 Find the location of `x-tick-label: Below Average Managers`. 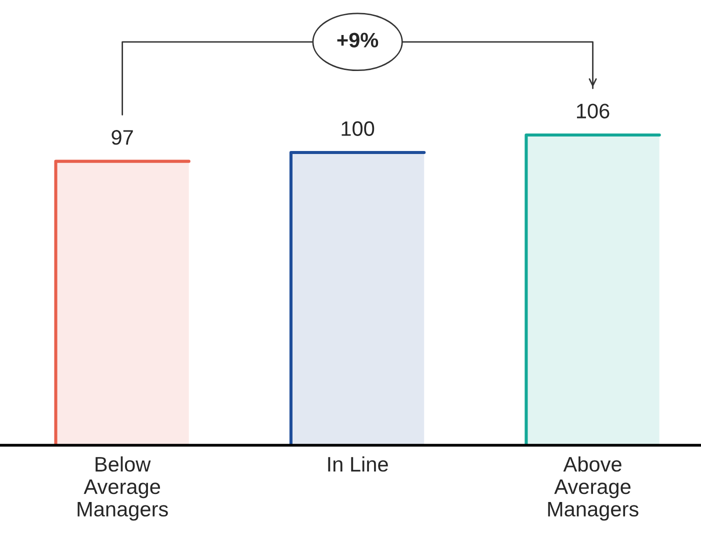

x-tick-label: Below Average Managers is located at coordinates (123, 488).